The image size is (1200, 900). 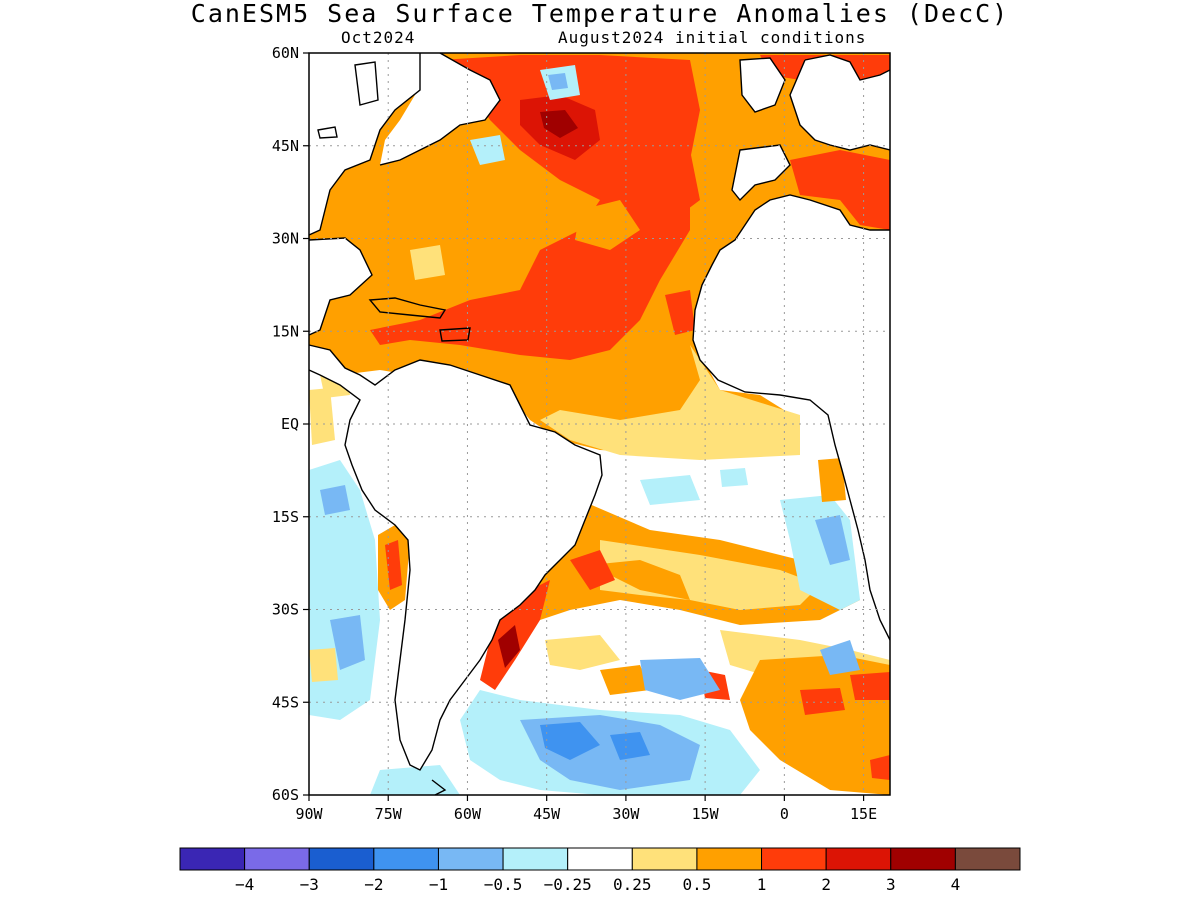 What do you see at coordinates (547, 814) in the screenshot?
I see `lon-tick-label: 45W` at bounding box center [547, 814].